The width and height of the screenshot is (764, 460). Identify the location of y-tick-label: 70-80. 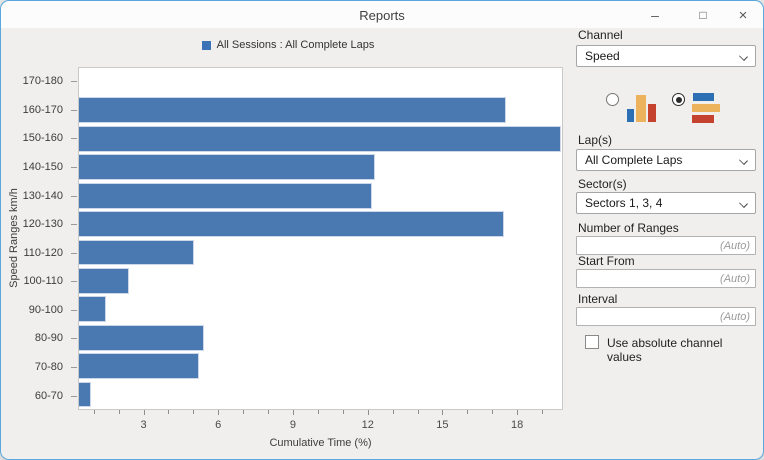
(38, 367).